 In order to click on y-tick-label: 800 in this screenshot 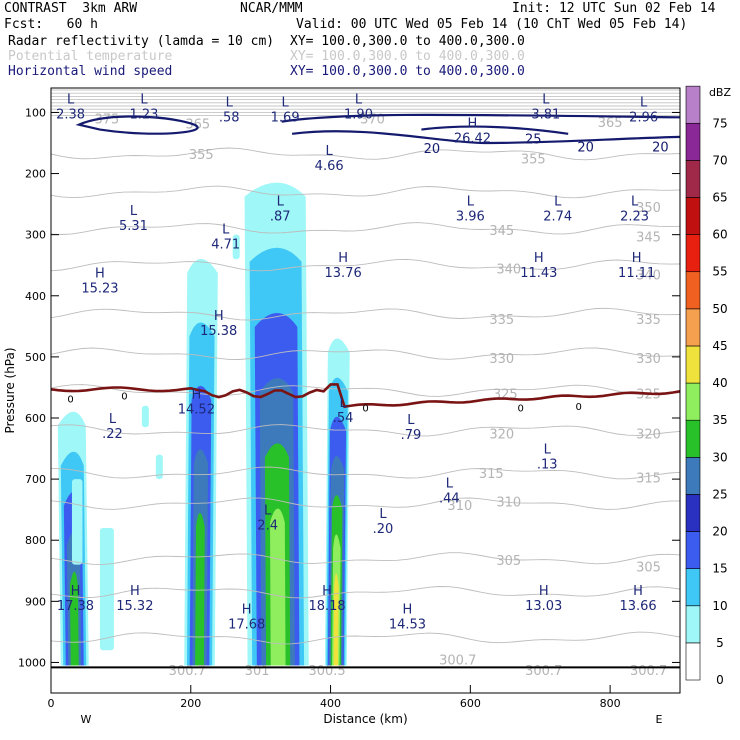, I will do `click(35, 540)`.